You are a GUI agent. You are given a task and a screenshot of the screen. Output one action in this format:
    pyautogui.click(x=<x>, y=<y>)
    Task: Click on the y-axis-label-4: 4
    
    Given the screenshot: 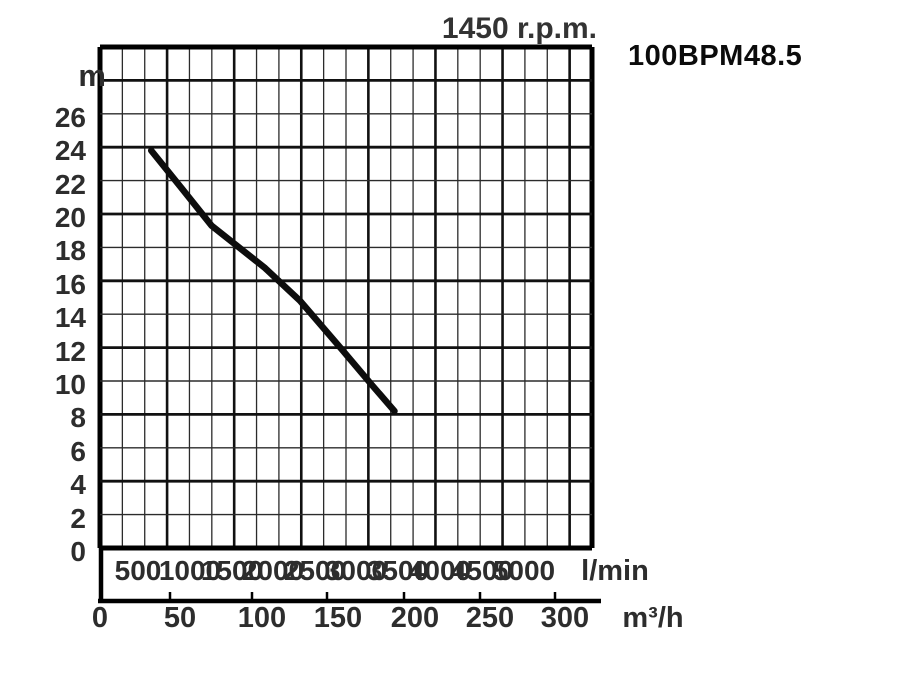 What is the action you would take?
    pyautogui.click(x=78, y=484)
    